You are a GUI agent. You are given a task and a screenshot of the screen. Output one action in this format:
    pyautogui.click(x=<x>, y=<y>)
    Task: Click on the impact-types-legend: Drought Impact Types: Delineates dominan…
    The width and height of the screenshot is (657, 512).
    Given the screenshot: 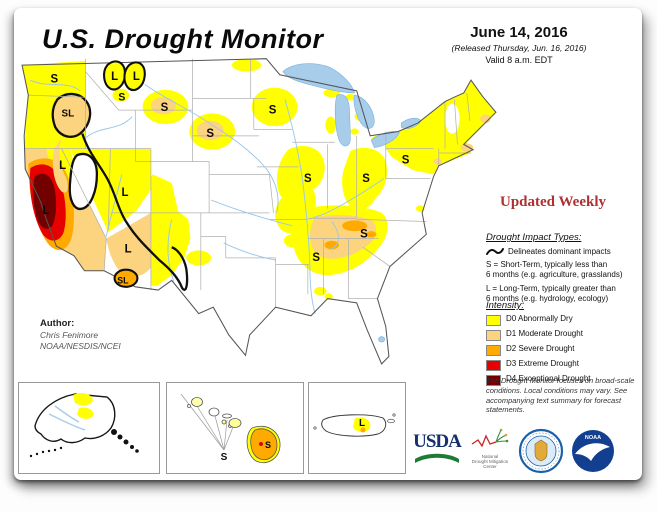 What is the action you would take?
    pyautogui.click(x=564, y=270)
    